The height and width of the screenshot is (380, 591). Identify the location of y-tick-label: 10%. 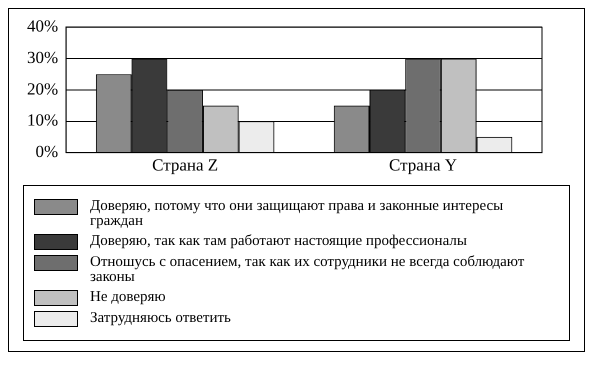
(42, 120).